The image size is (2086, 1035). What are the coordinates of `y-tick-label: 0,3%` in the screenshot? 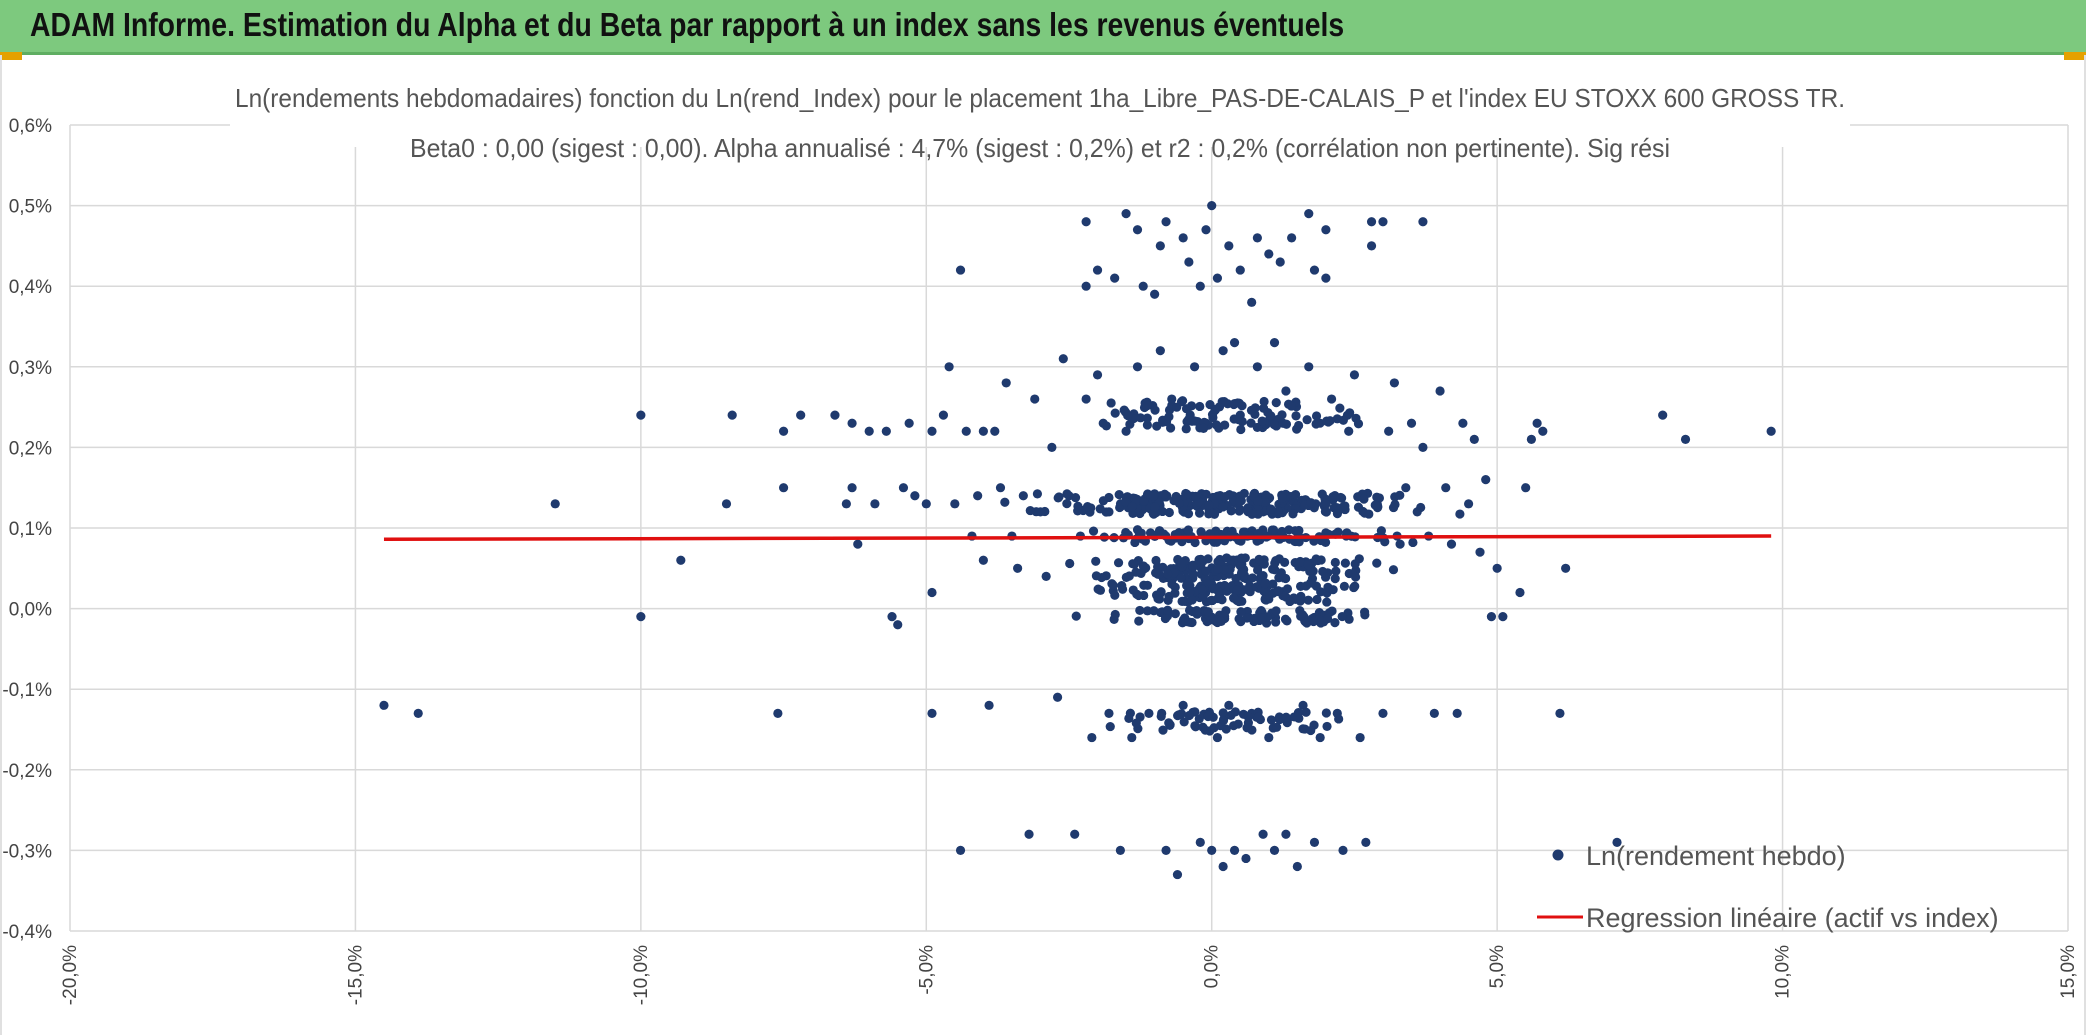 It's located at (30, 368).